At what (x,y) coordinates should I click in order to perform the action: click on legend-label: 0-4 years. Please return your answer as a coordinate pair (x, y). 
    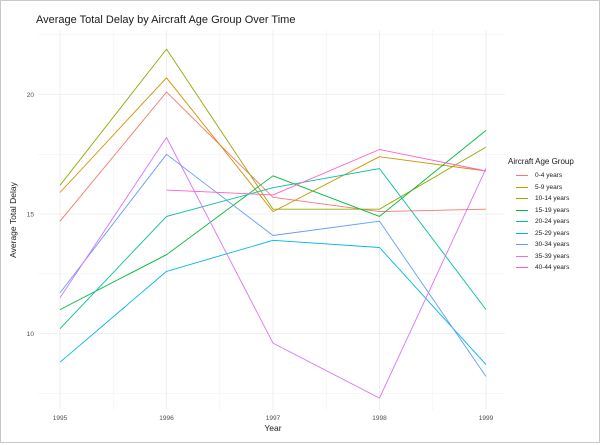
    Looking at the image, I should click on (549, 176).